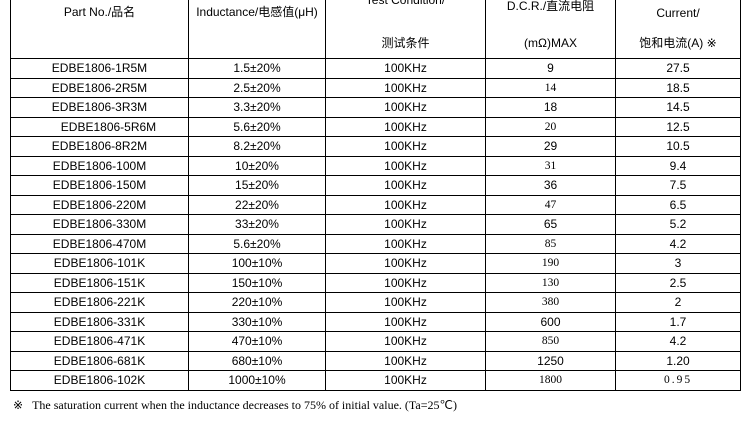 The width and height of the screenshot is (750, 436). I want to click on dcr-cell: 600, so click(550, 321).